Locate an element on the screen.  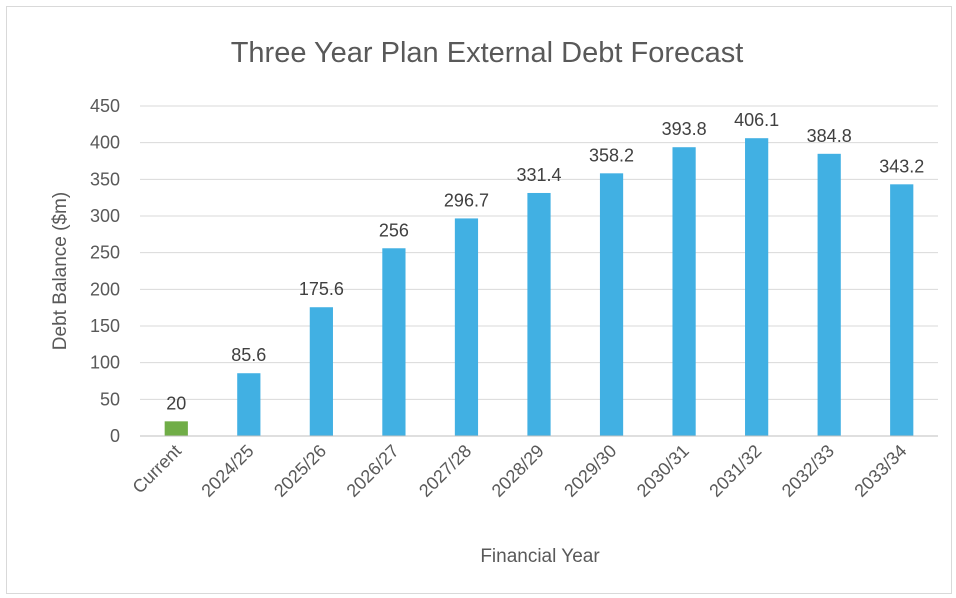
y-tick-label: 0 is located at coordinates (115, 436).